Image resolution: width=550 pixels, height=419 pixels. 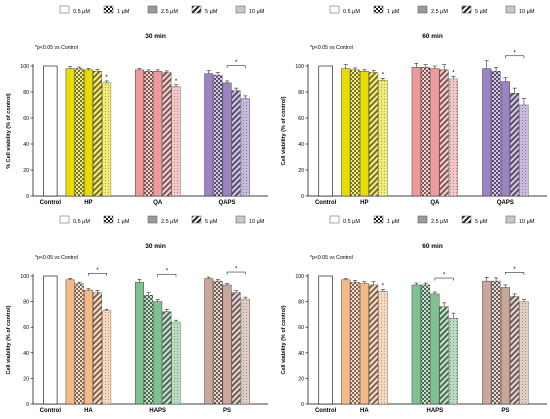 I want to click on x-tick-label-haps: HAPS, so click(x=435, y=411).